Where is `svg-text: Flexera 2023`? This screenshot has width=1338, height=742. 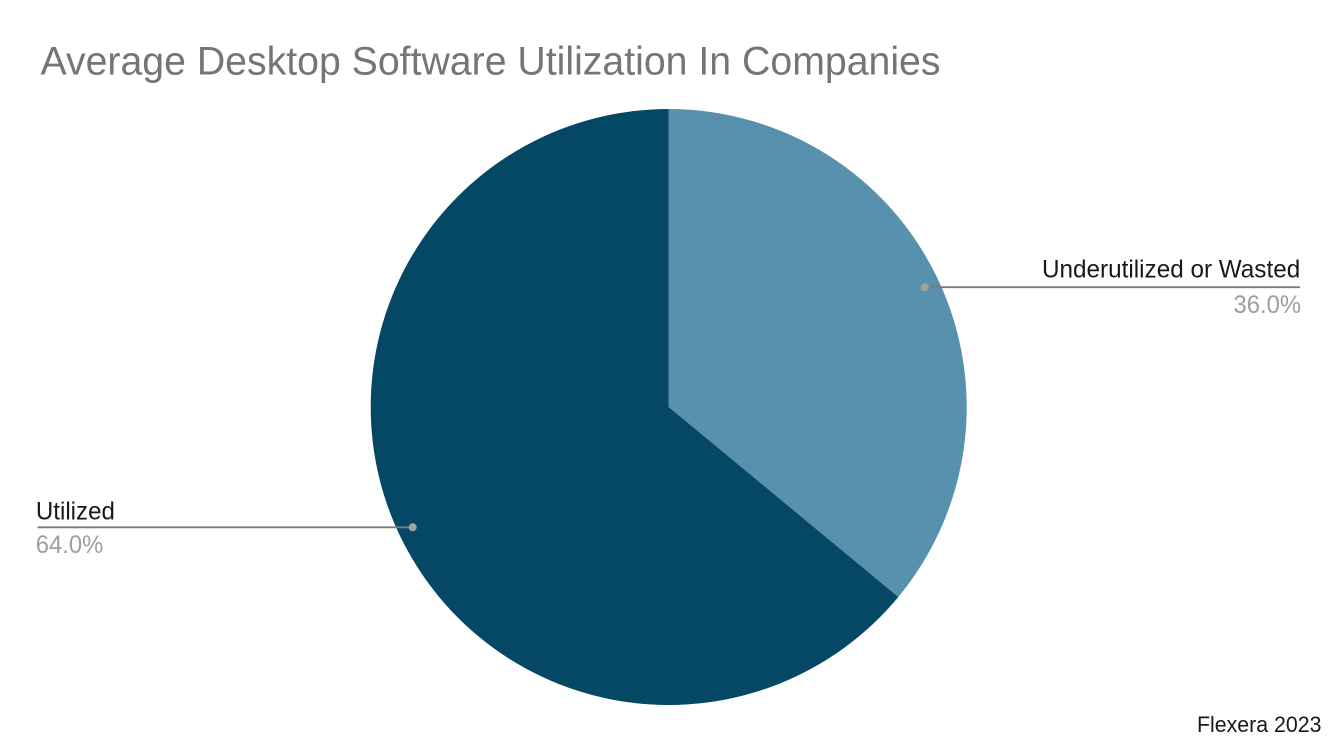 svg-text: Flexera 2023 is located at coordinates (1259, 724).